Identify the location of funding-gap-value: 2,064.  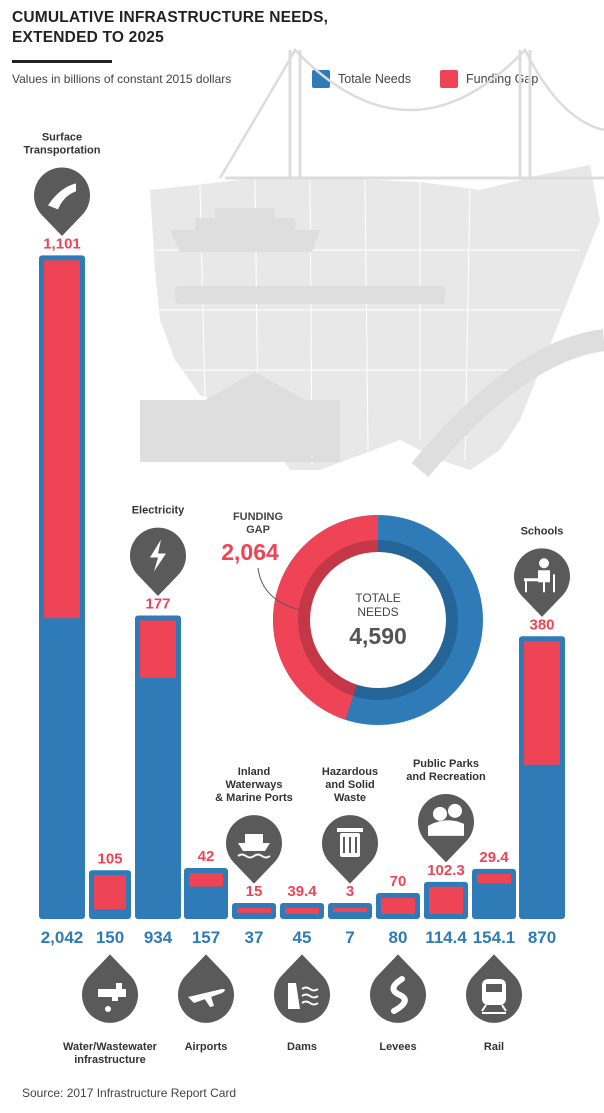
(250, 552).